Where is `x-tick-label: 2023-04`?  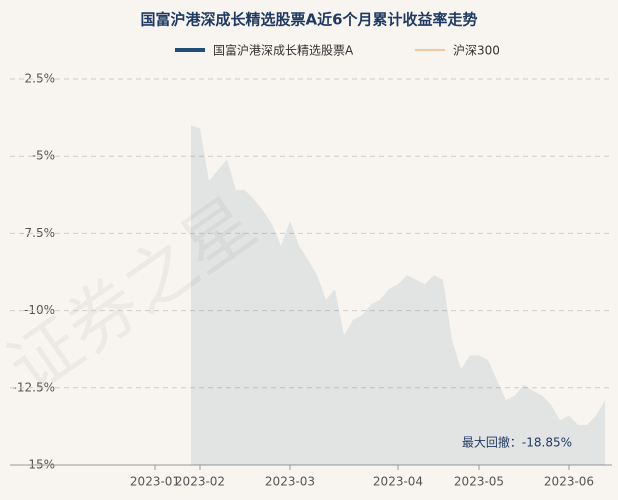
x-tick-label: 2023-04 is located at coordinates (398, 482).